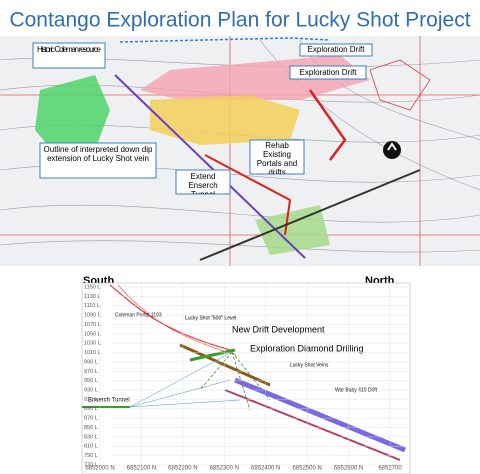  What do you see at coordinates (92, 306) in the screenshot?
I see `level-label: 1110 L` at bounding box center [92, 306].